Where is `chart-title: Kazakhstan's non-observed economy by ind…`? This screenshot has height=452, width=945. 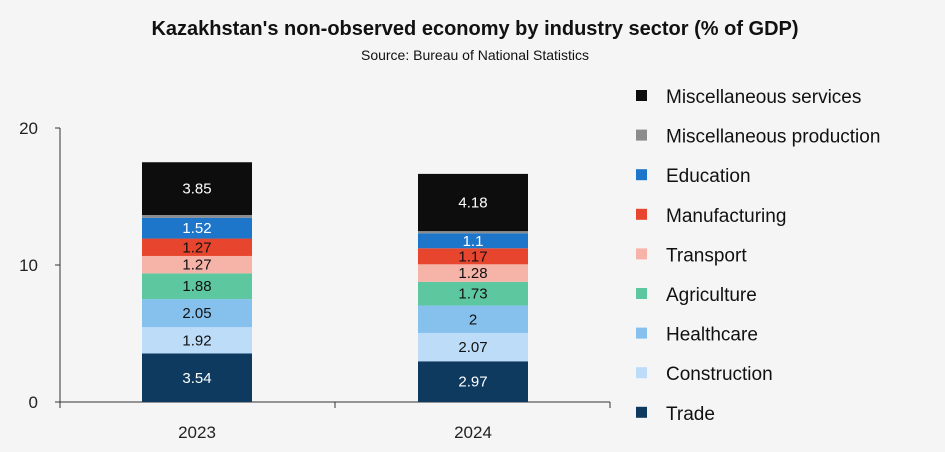 chart-title: Kazakhstan's non-observed economy by ind… is located at coordinates (474, 29).